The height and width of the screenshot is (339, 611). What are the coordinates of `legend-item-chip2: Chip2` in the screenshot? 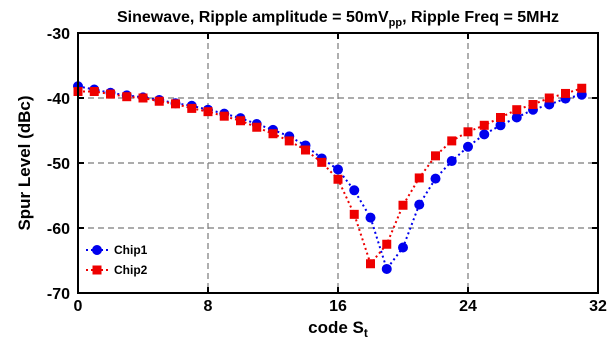 It's located at (117, 270).